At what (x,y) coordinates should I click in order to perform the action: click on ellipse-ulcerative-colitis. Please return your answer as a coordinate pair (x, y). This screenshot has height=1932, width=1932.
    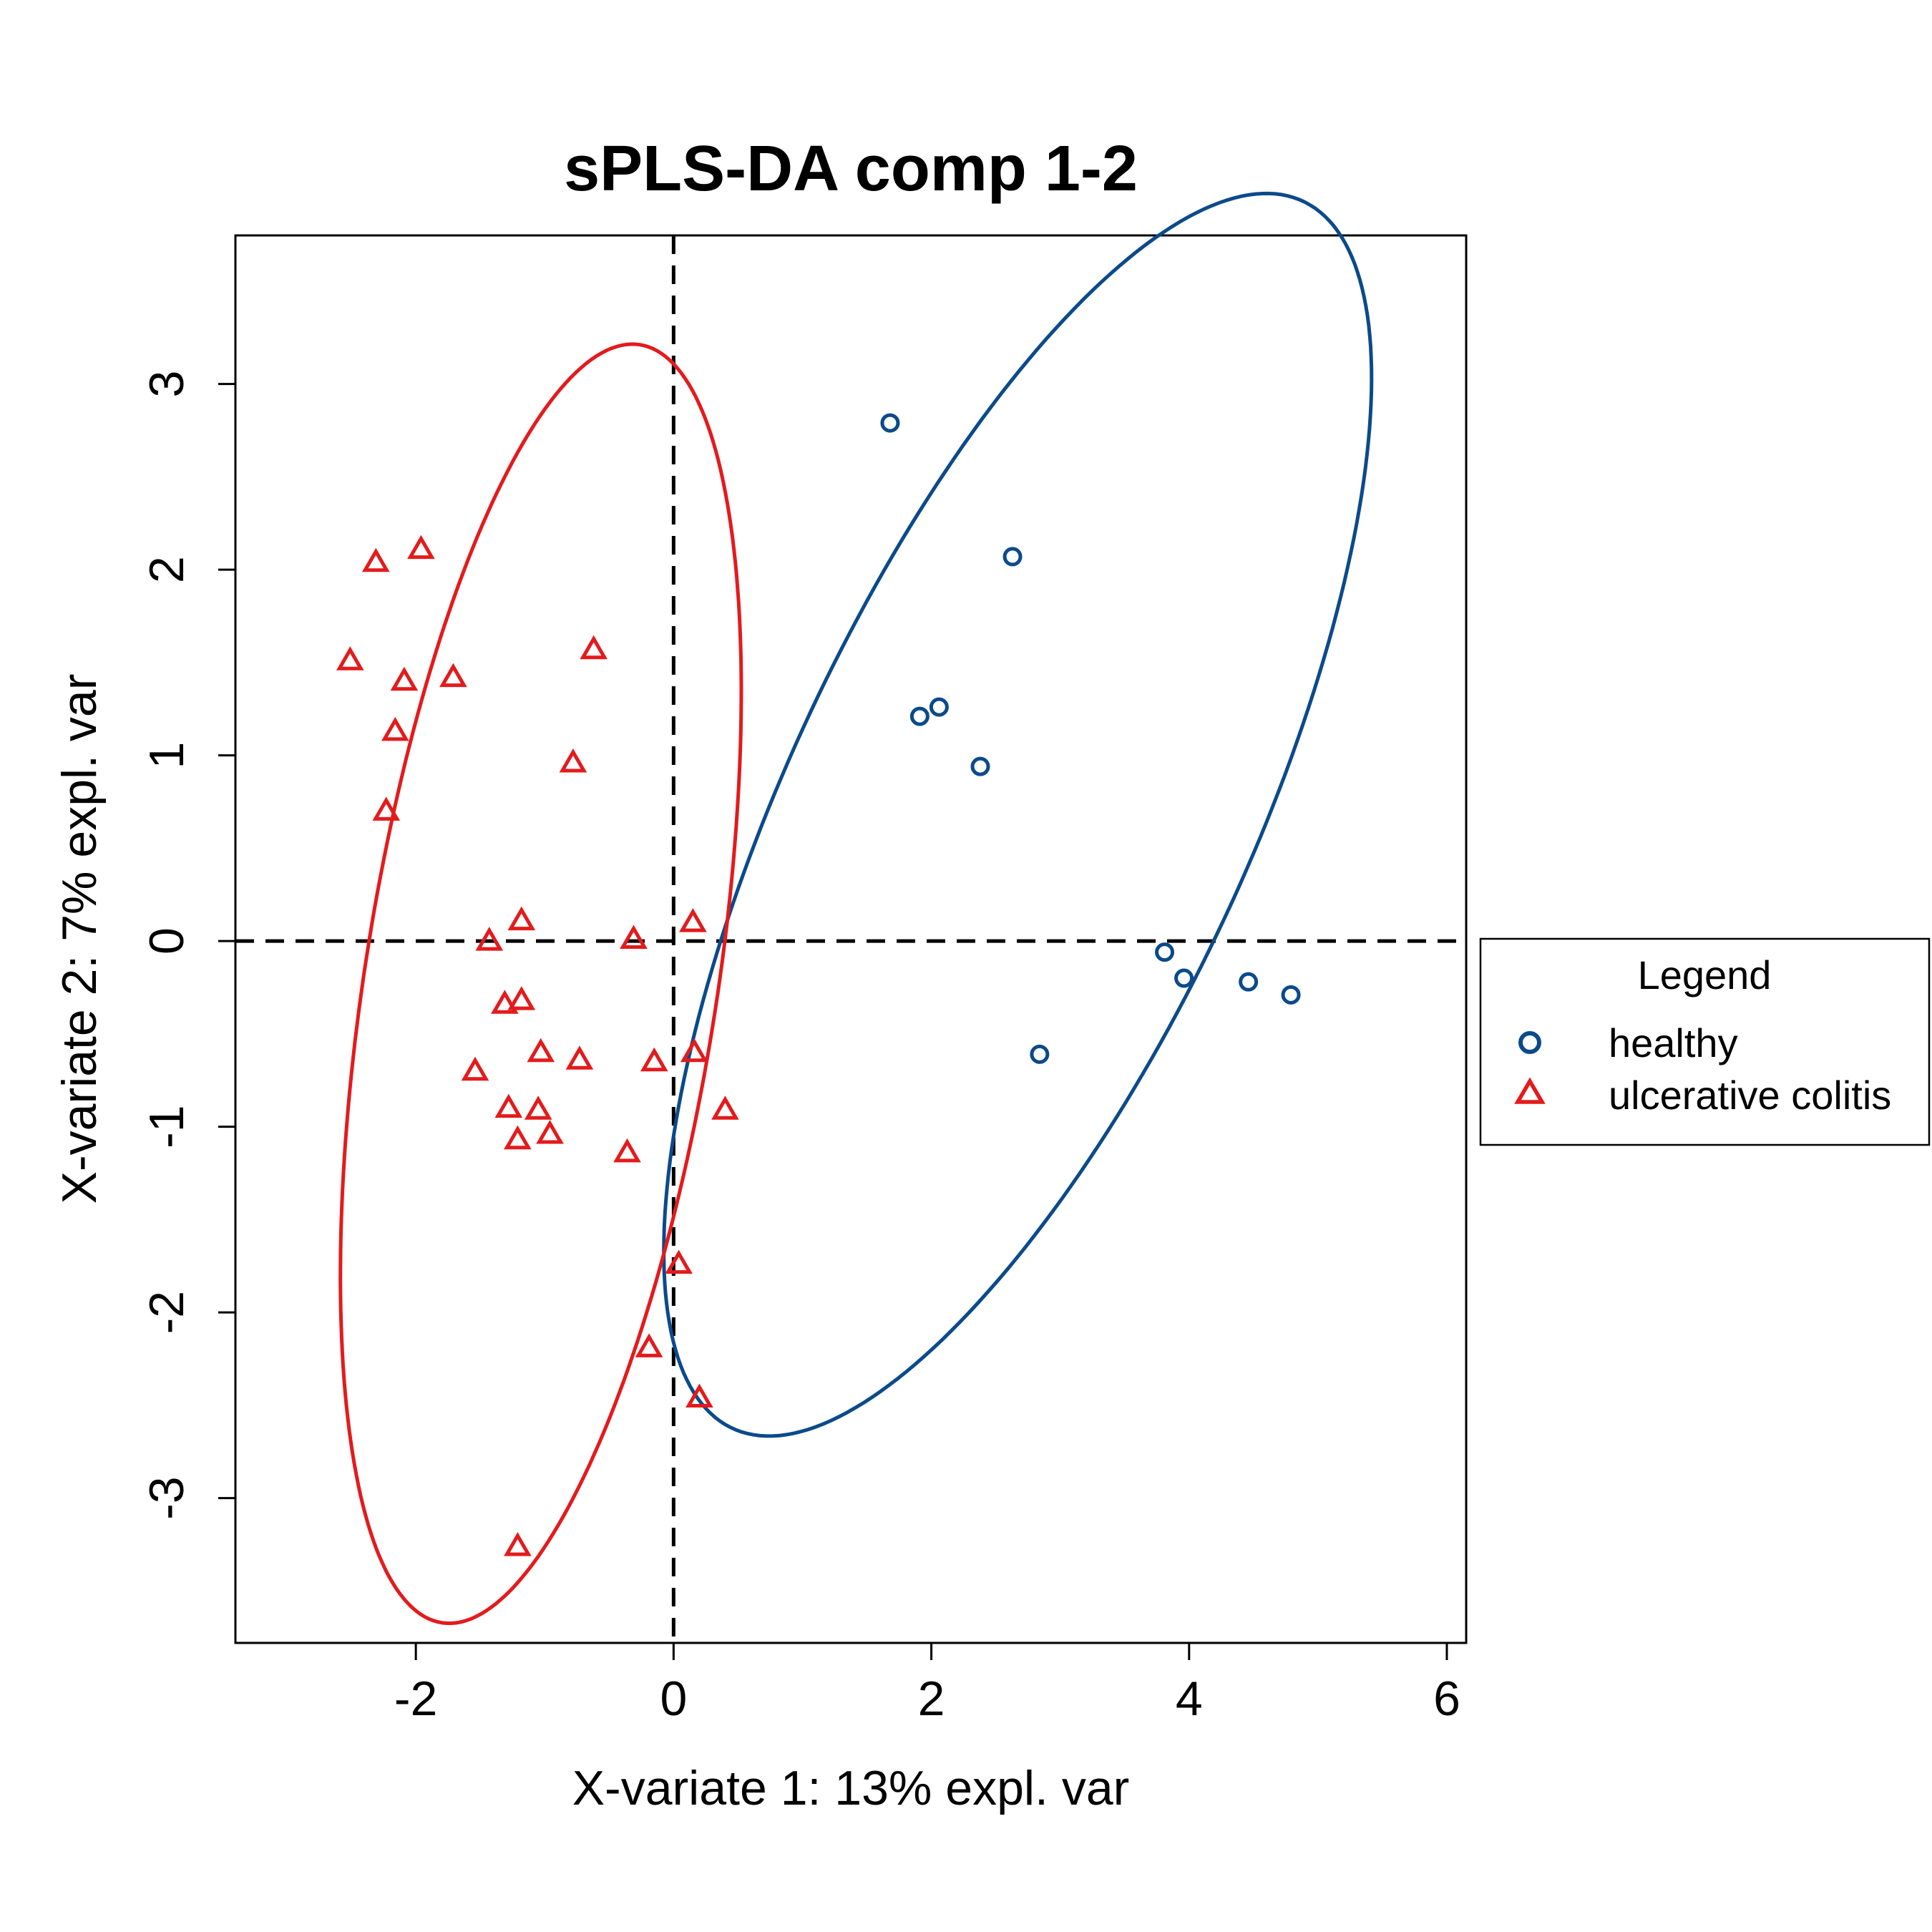
    Looking at the image, I should click on (540, 983).